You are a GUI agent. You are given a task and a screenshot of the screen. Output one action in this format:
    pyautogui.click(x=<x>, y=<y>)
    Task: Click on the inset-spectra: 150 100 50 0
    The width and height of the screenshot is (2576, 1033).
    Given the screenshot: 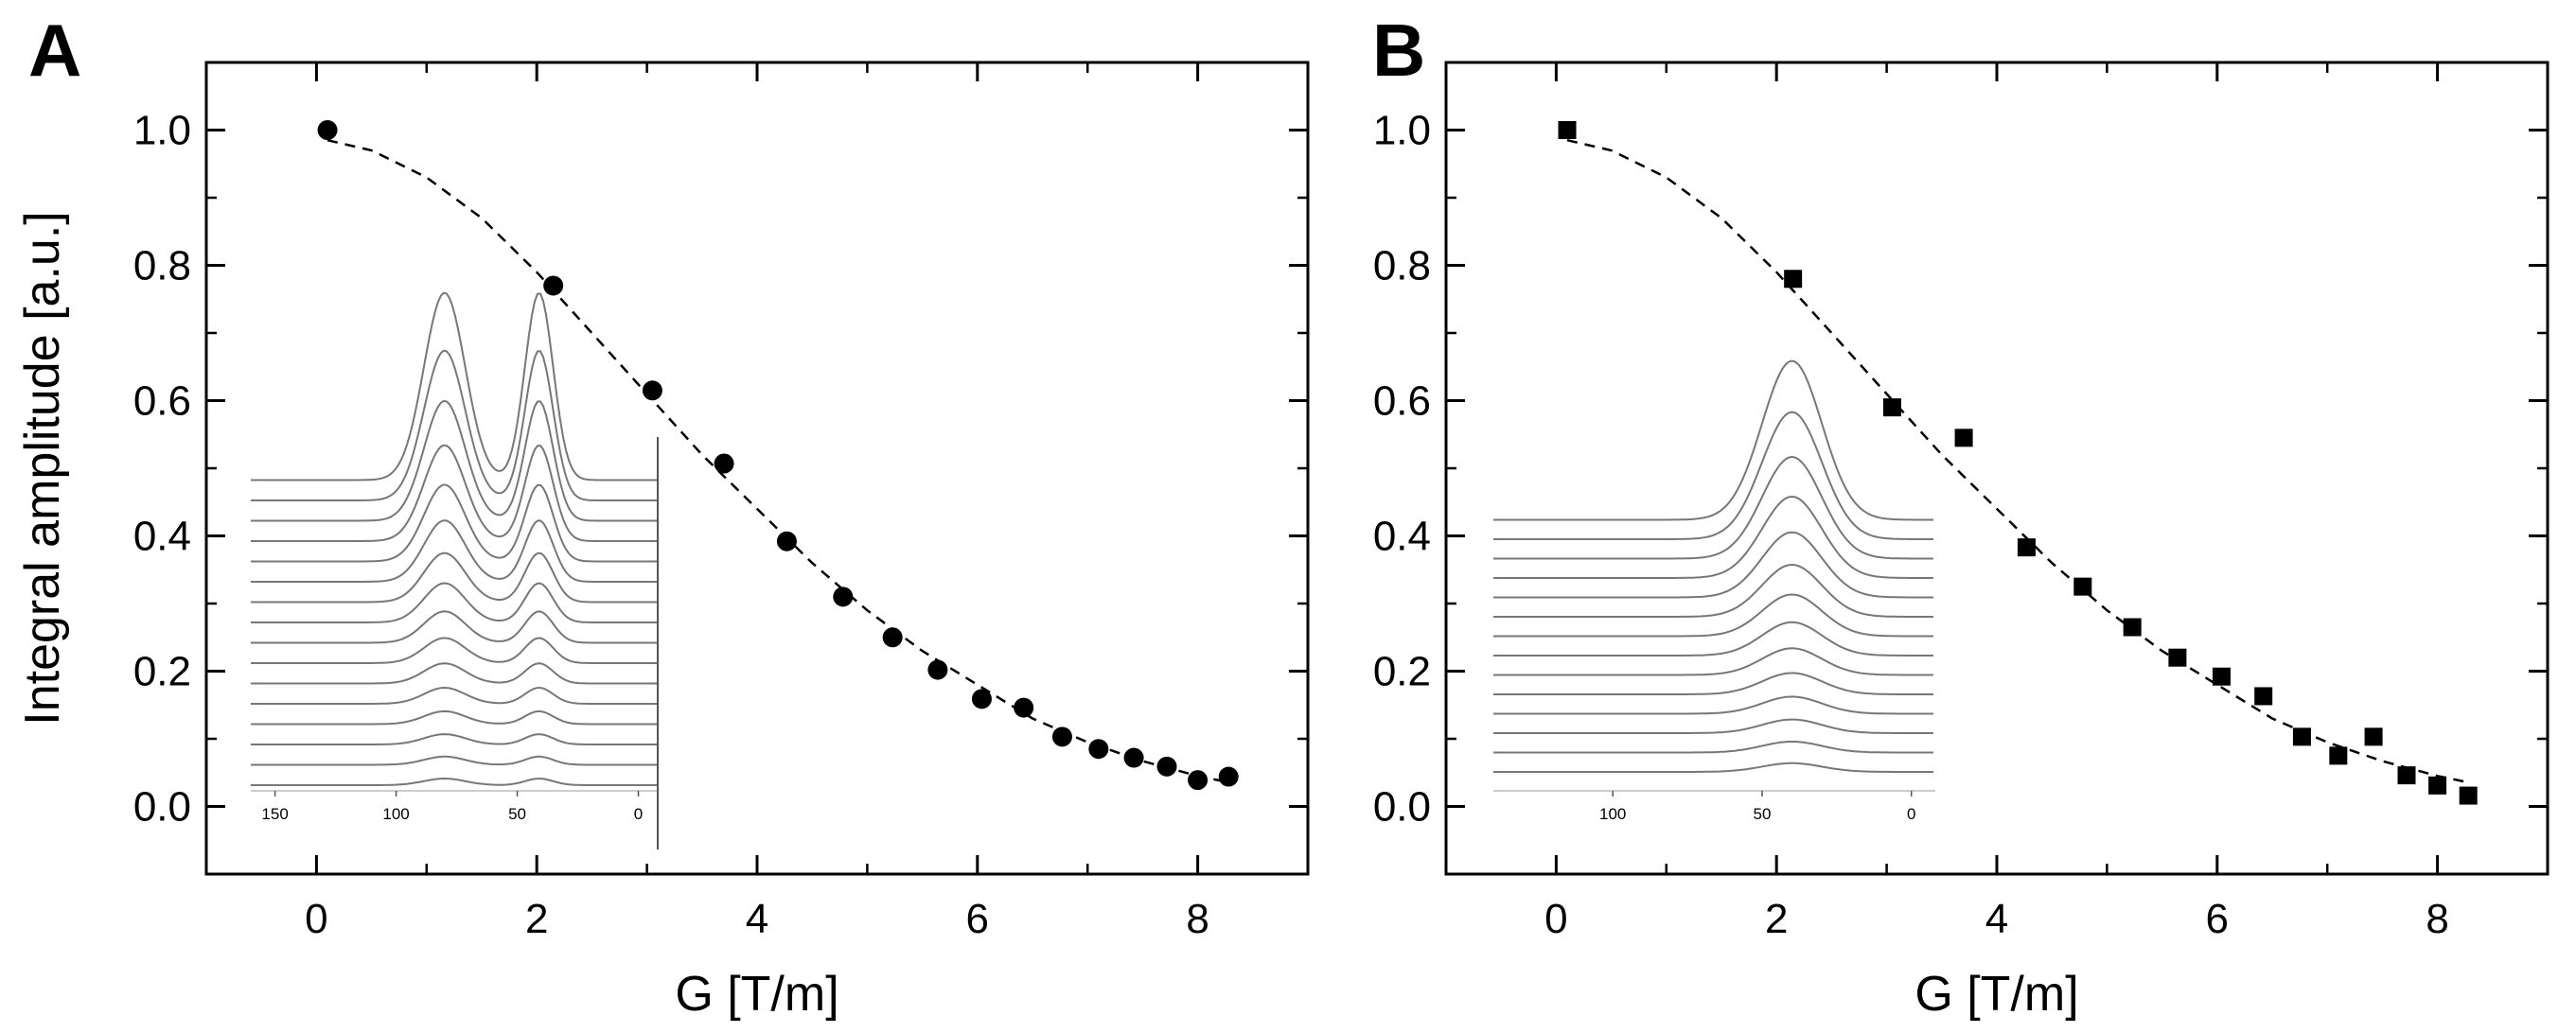 What is the action you would take?
    pyautogui.click(x=455, y=570)
    